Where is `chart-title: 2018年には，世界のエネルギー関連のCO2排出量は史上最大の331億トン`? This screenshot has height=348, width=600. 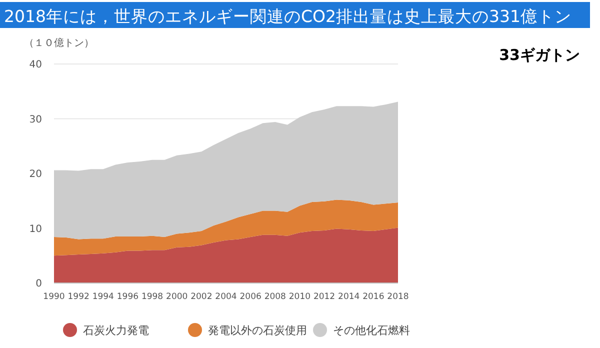 chart-title: 2018年には，世界のエネルギー関連のCO2排出量は史上最大の331億トン is located at coordinates (288, 16).